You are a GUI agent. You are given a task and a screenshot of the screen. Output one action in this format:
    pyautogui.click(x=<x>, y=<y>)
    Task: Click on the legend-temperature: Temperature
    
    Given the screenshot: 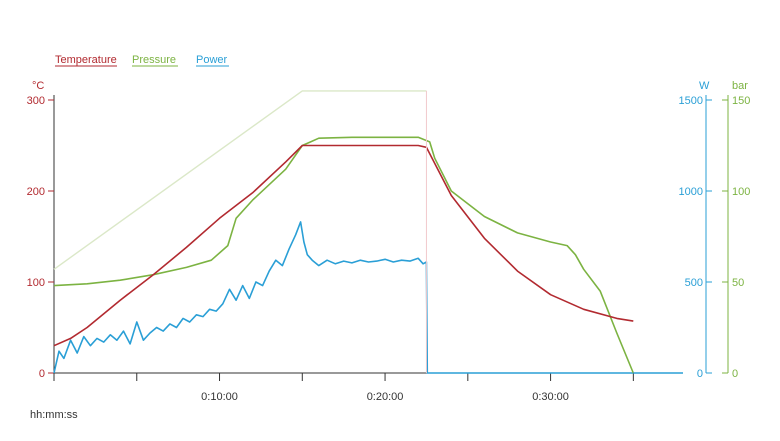 What is the action you would take?
    pyautogui.click(x=86, y=60)
    